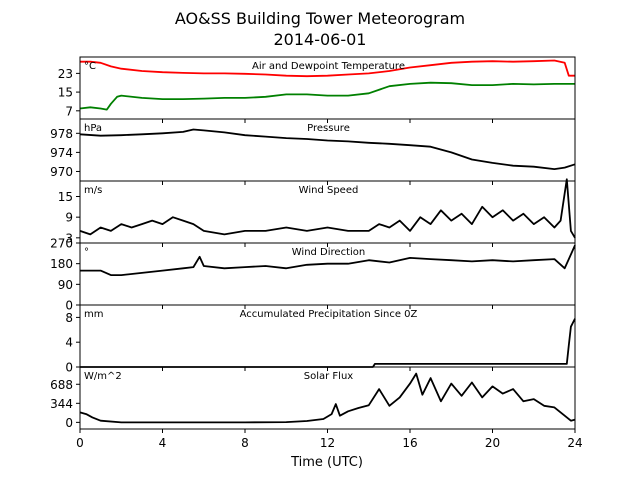  Describe the element at coordinates (93, 128) in the screenshot. I see `panel-2-unit-label: hPa` at that location.